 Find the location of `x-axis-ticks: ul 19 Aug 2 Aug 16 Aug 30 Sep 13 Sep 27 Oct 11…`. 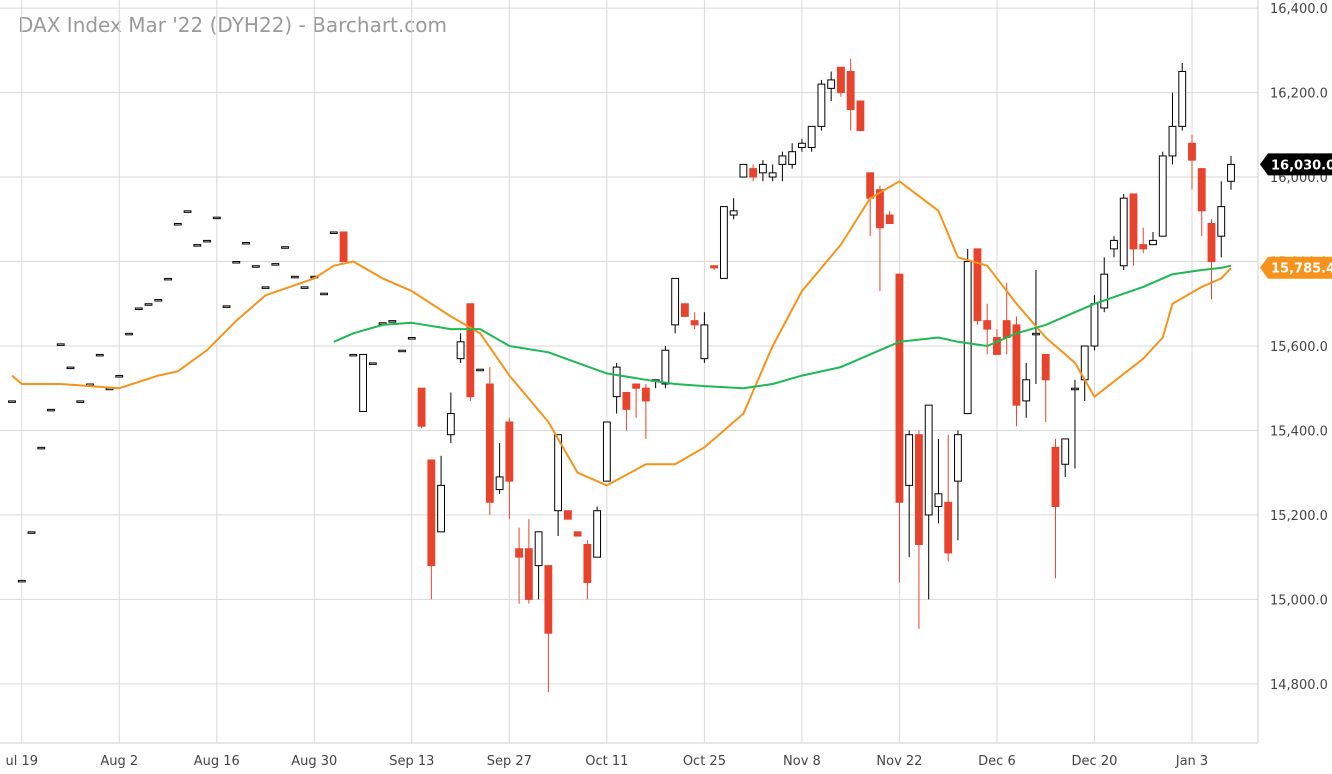

x-axis-ticks: ul 19 Aug 2 Aug 16 Aug 30 Sep 13 Sep 27 Oct 11… is located at coordinates (606, 761).